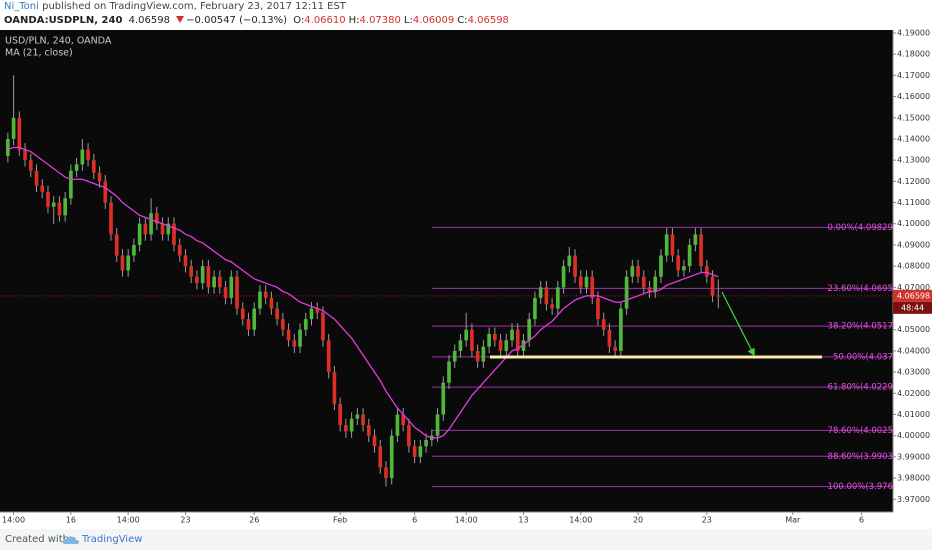 The height and width of the screenshot is (550, 932). Describe the element at coordinates (913, 117) in the screenshot. I see `y-tick-label: 4.15000` at that location.